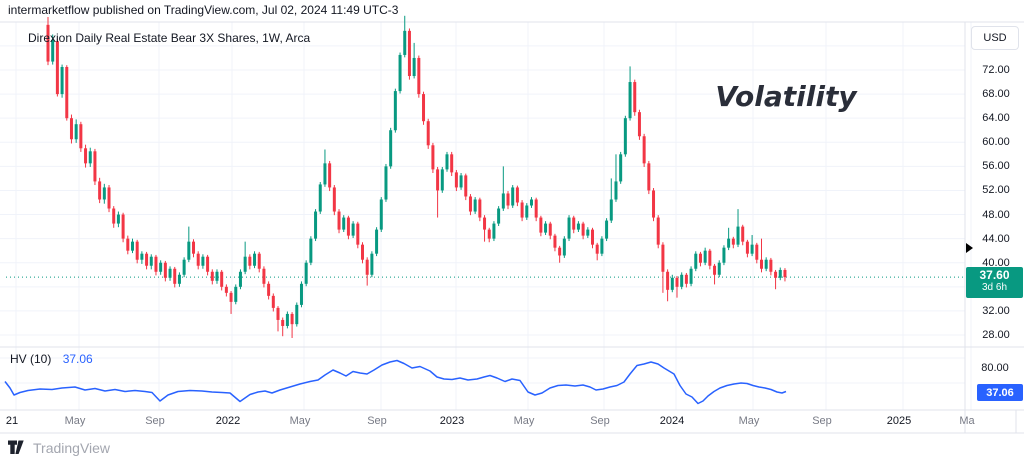 This screenshot has height=463, width=1024. Describe the element at coordinates (996, 310) in the screenshot. I see `price-axis-tick-label: 32.00` at that location.